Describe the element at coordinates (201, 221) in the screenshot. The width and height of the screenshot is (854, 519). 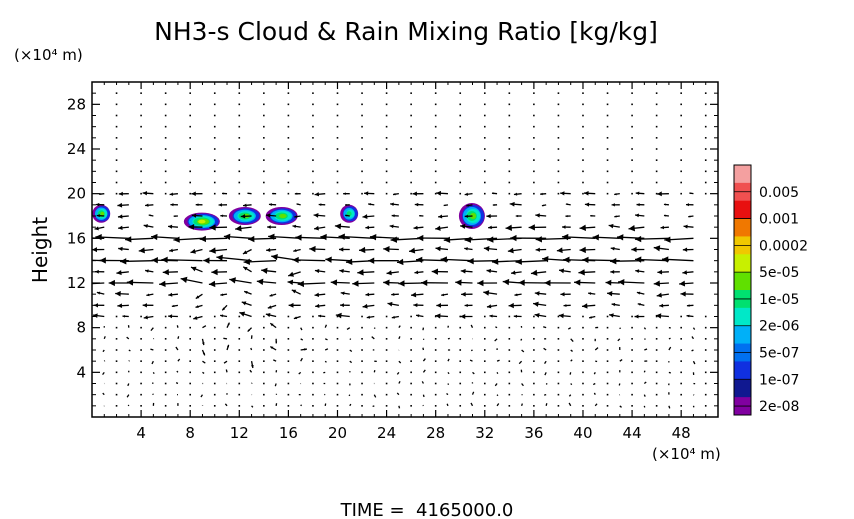
I see `cloud-patch` at that location.